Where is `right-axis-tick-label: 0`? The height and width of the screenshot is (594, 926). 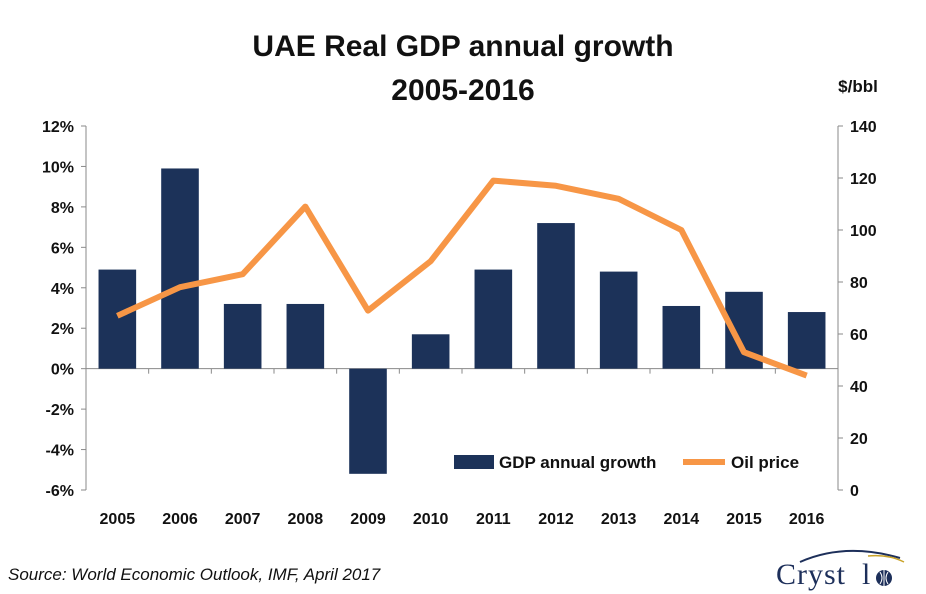
right-axis-tick-label: 0 is located at coordinates (854, 491).